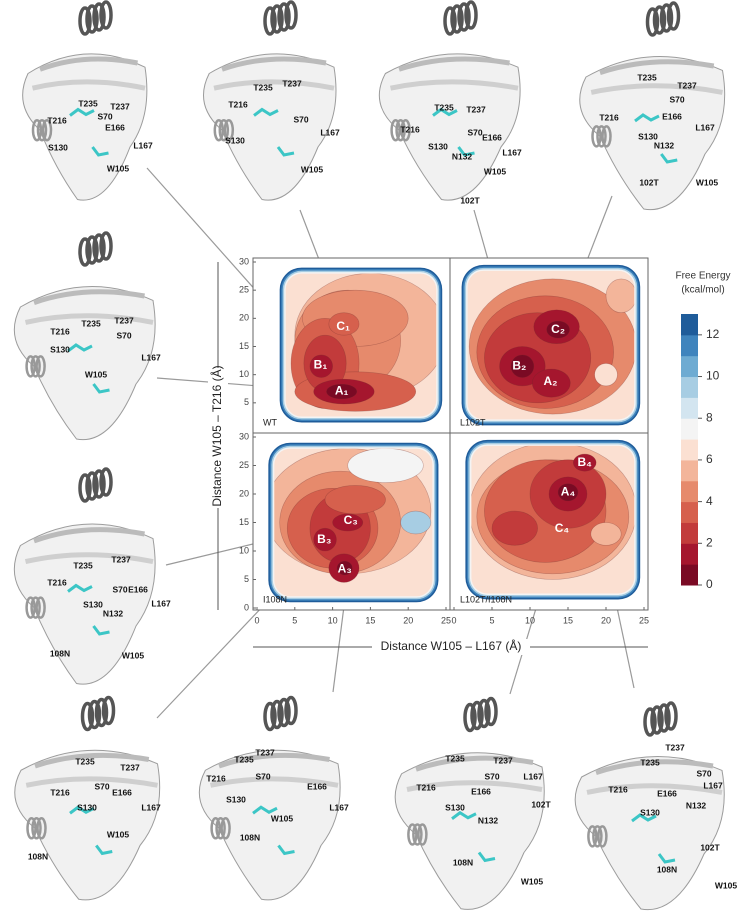 The image size is (740, 920). Describe the element at coordinates (702, 276) in the screenshot. I see `colorbar-title: Free Energy` at that location.